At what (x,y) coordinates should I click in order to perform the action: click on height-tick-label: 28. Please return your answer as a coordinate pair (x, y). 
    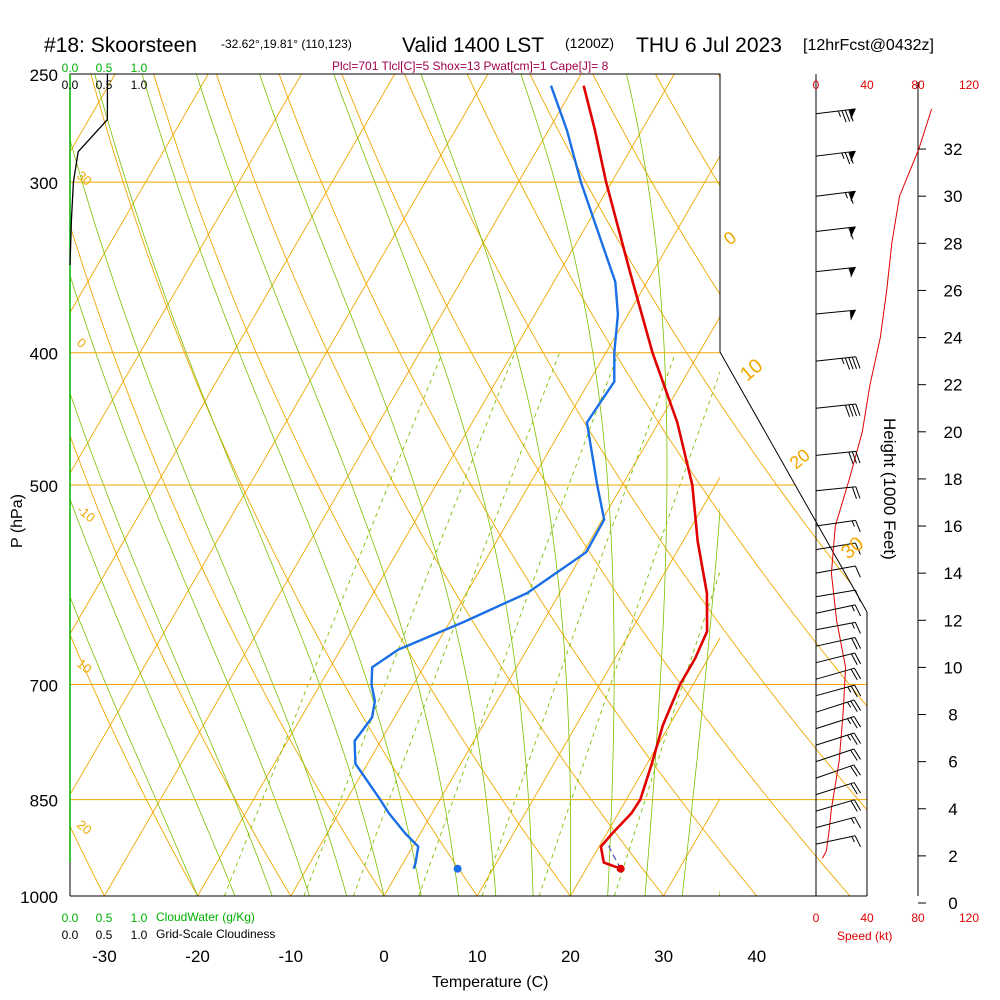
    Looking at the image, I should click on (953, 243).